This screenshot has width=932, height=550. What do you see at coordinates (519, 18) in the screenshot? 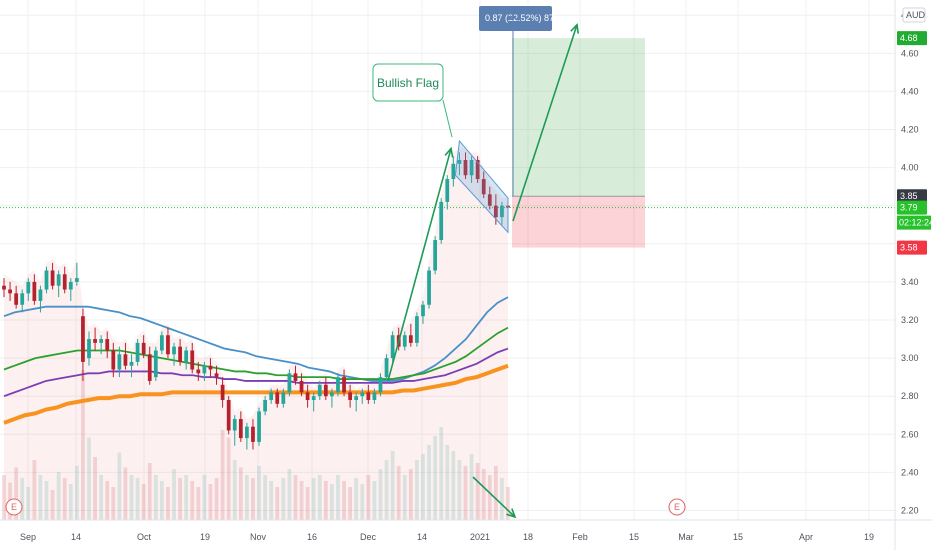
I see `measure-label: 0.87 (22.52%) 87` at bounding box center [519, 18].